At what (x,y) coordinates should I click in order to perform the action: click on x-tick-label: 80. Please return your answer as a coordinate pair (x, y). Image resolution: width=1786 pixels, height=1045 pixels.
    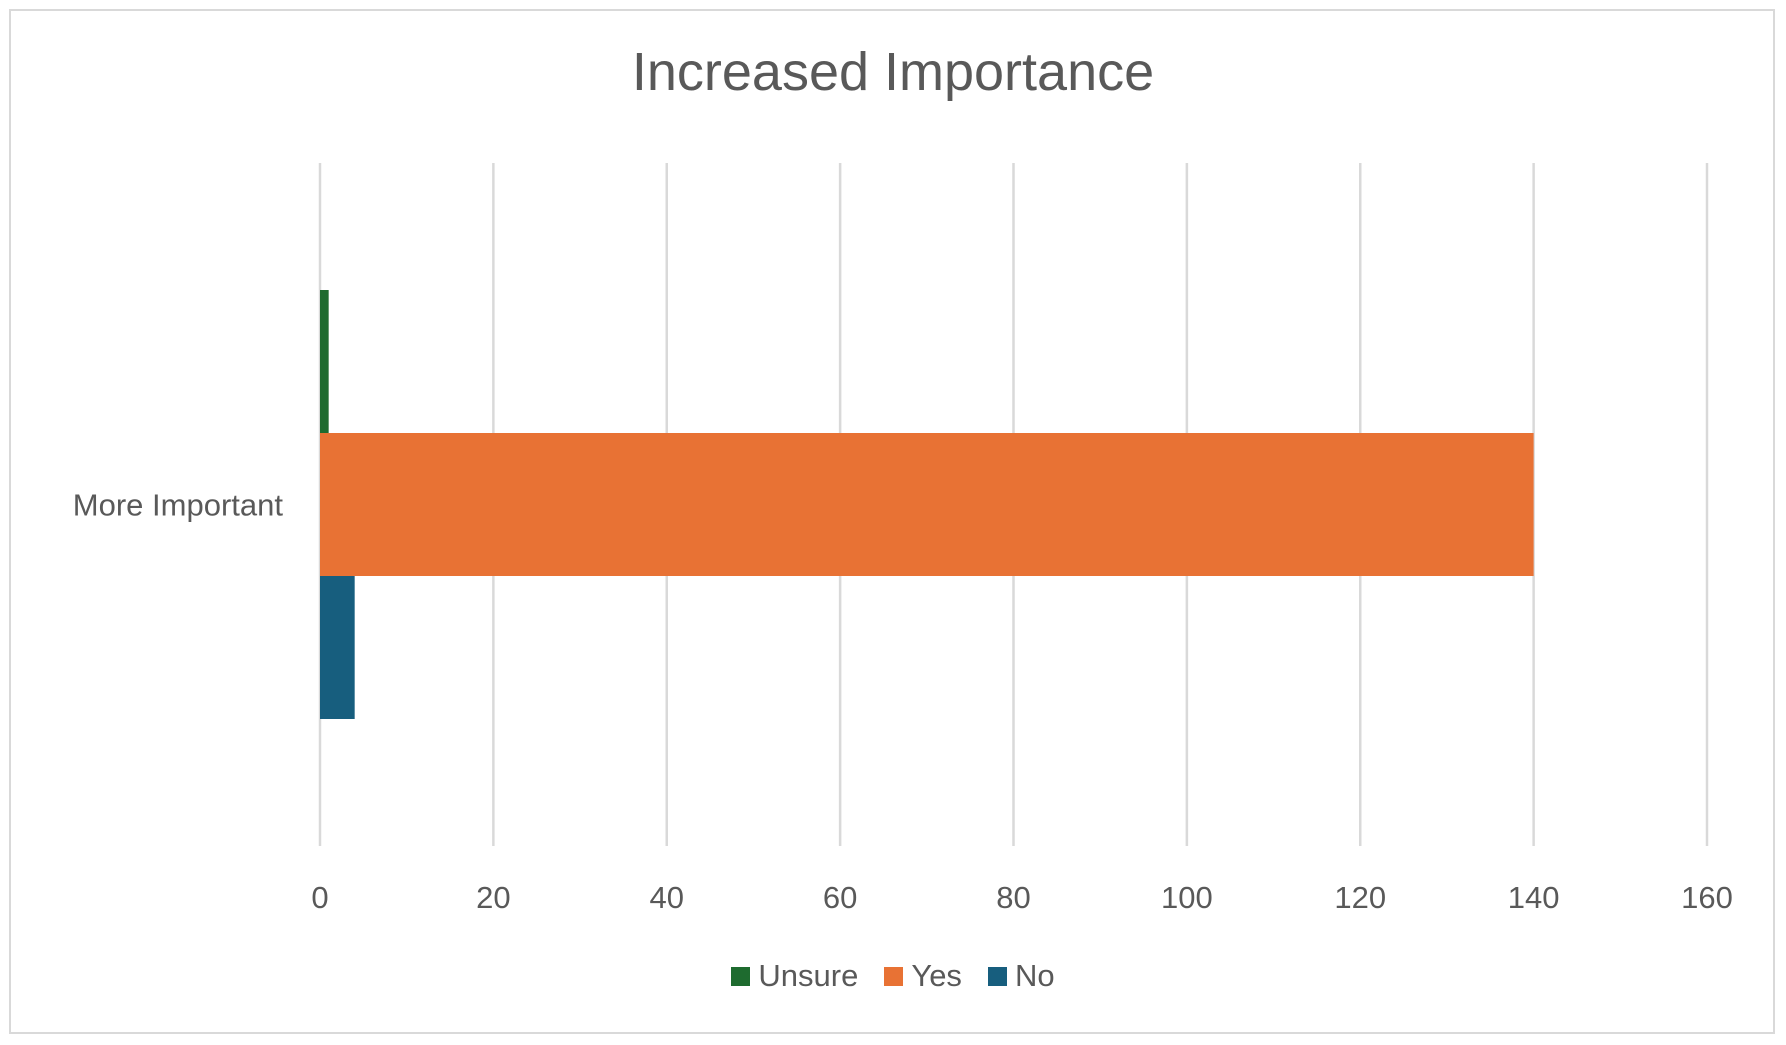
    Looking at the image, I should click on (1013, 897).